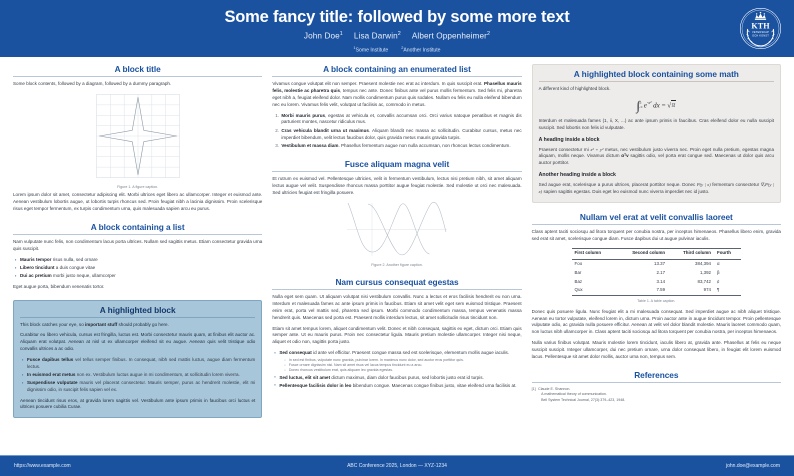 The height and width of the screenshot is (476, 794). I want to click on four-pointed-star-diagram, so click(137, 136).